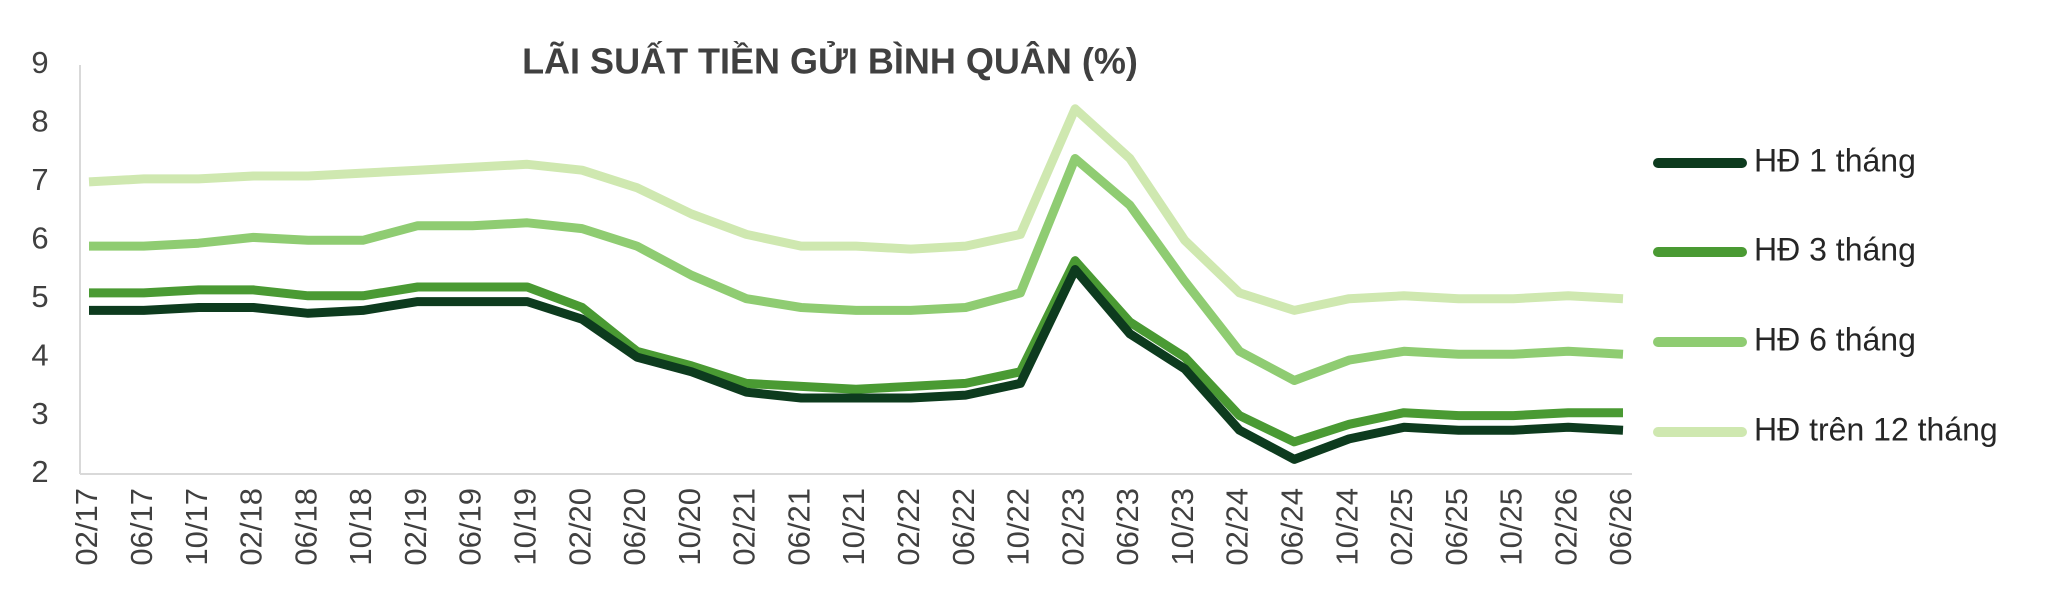 The image size is (2048, 616). I want to click on y-tick-label: 9, so click(39, 62).